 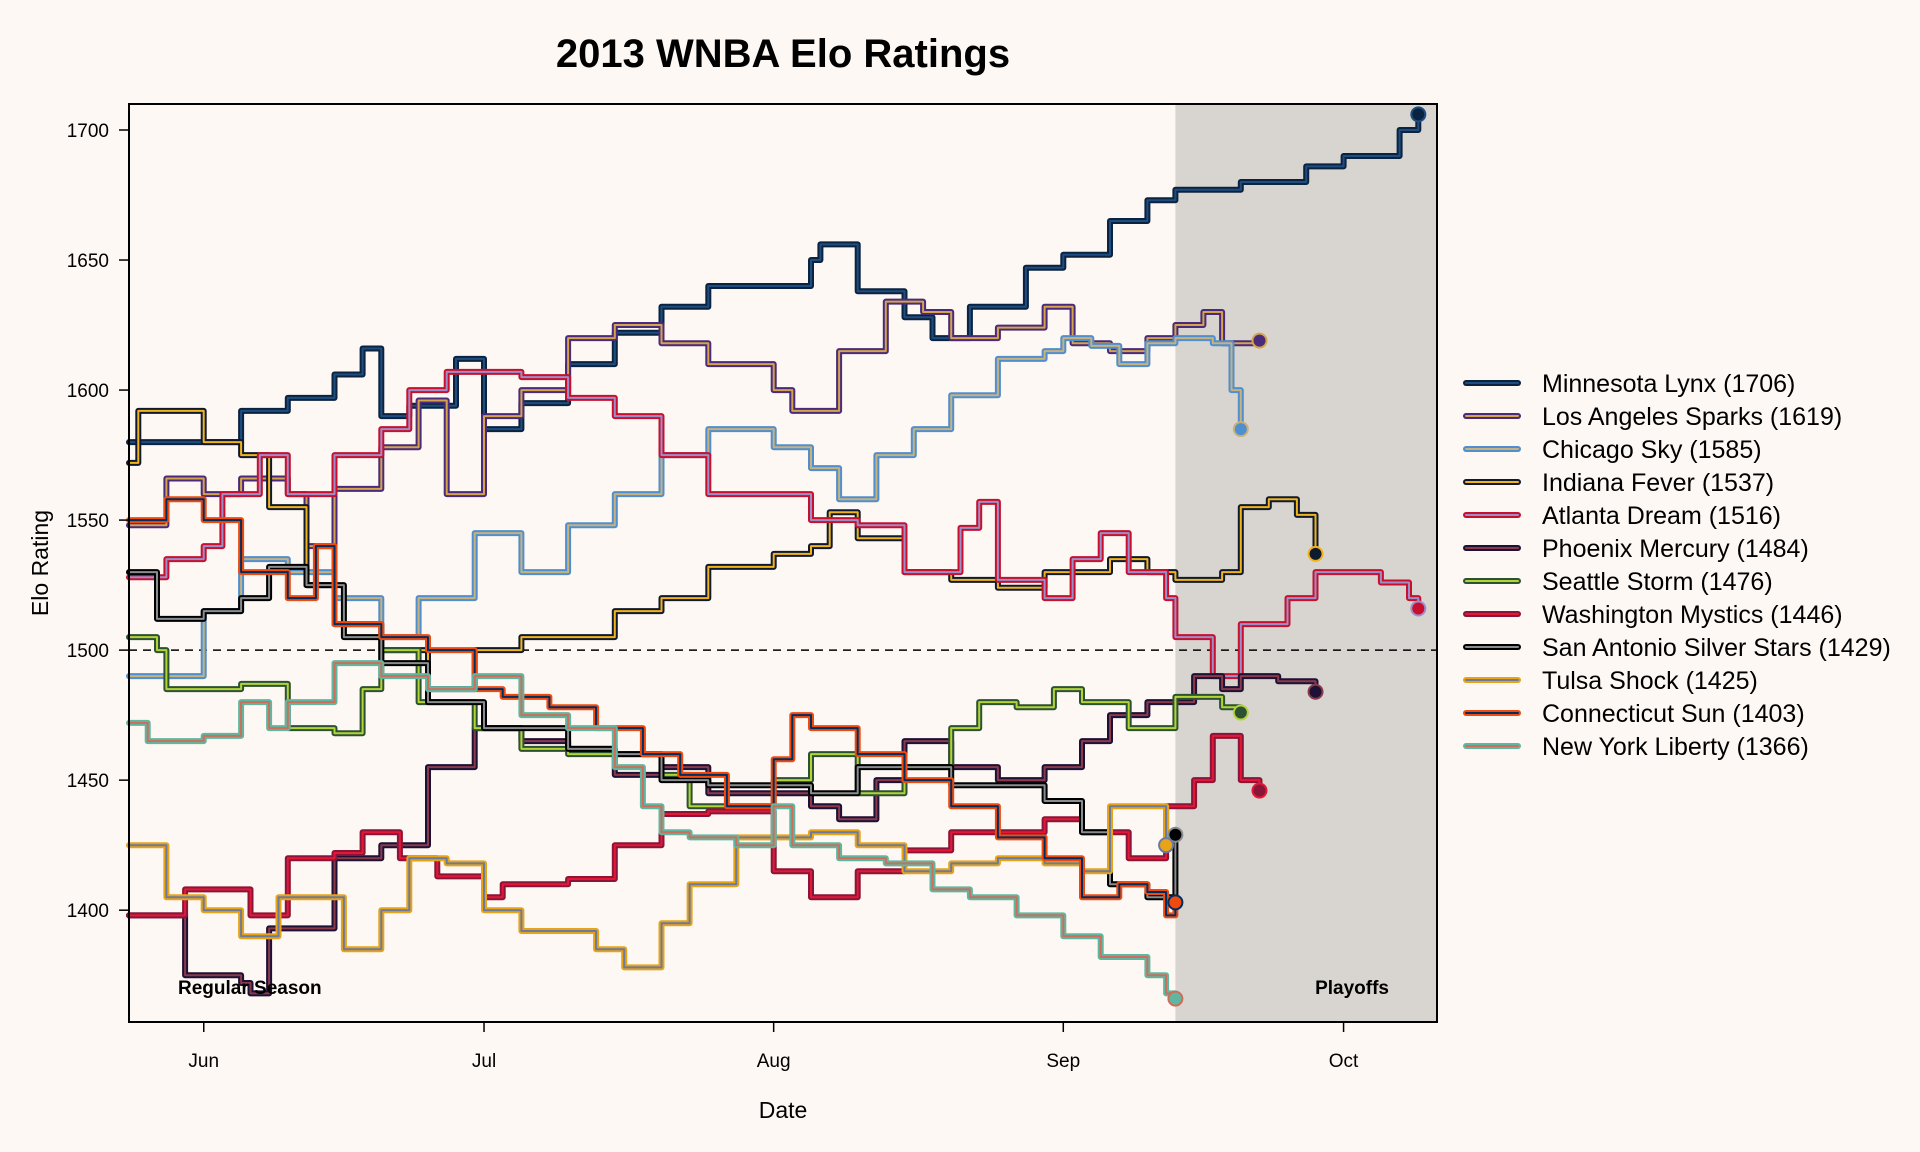 What do you see at coordinates (250, 988) in the screenshot?
I see `regular-season-label: Regular Season` at bounding box center [250, 988].